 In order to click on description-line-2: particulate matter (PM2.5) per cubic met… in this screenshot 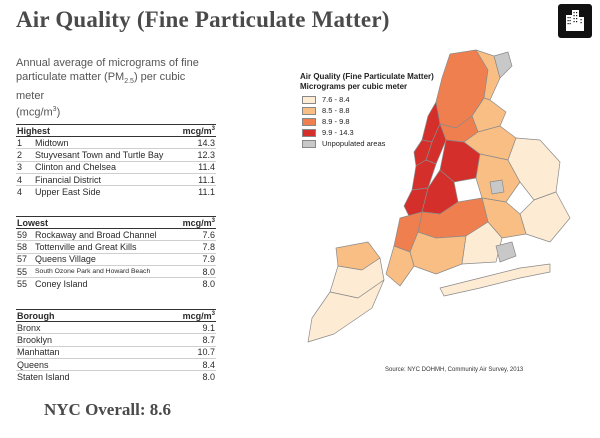, I will do `click(101, 87)`.